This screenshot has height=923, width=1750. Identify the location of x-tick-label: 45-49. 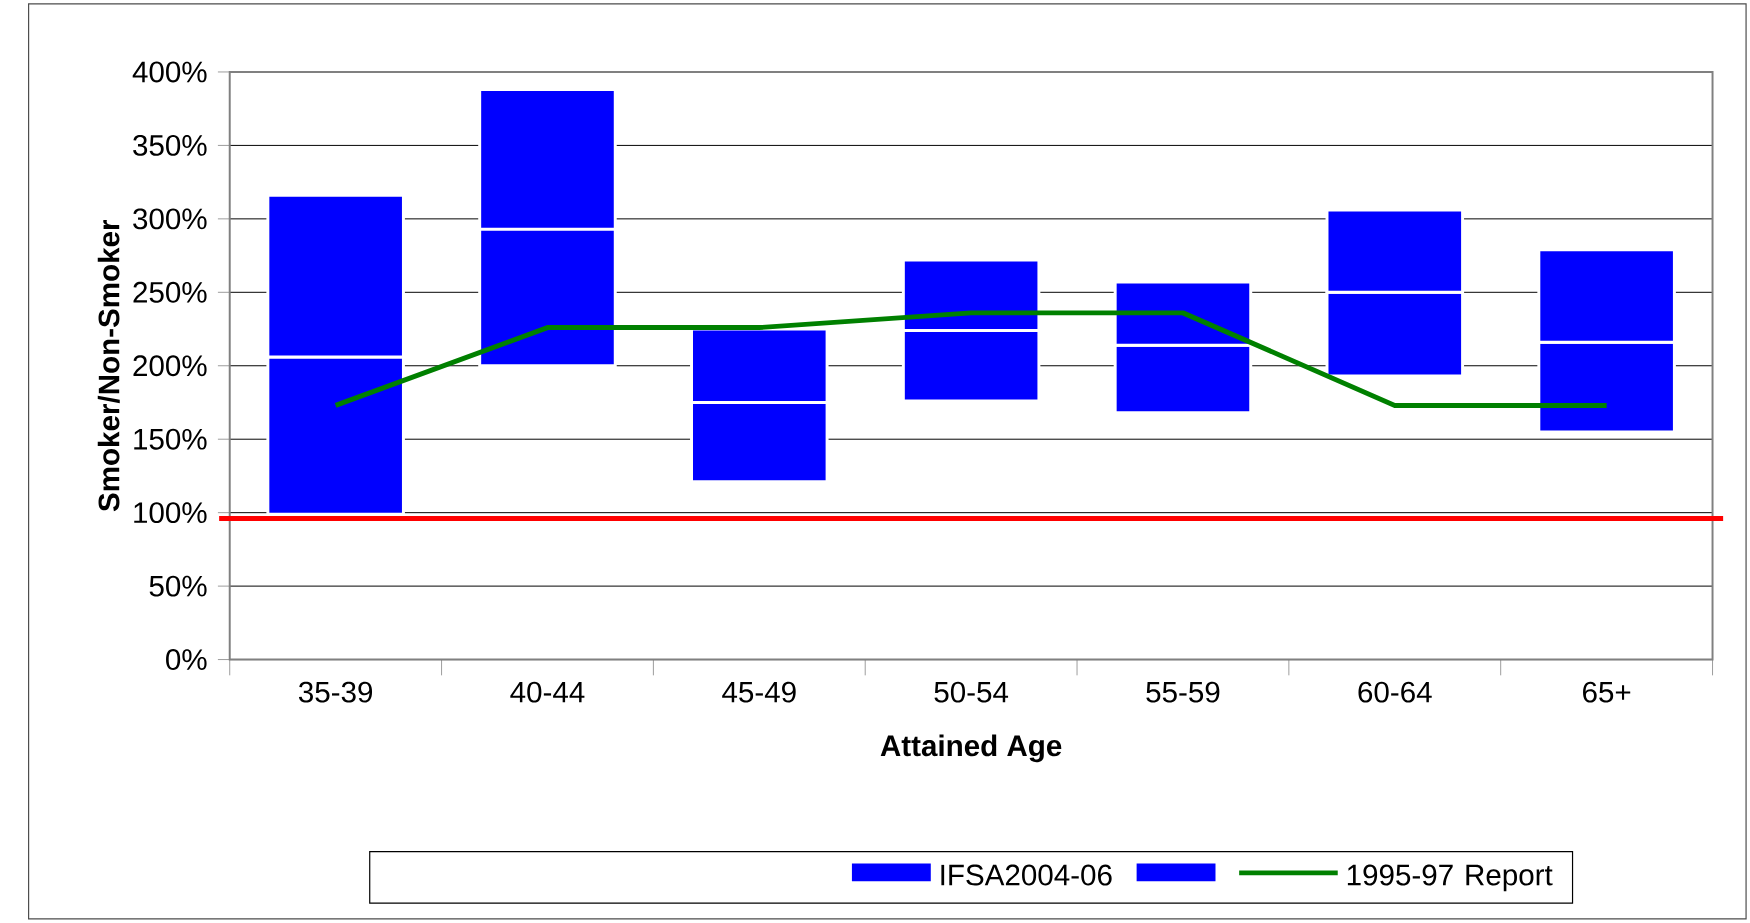
(759, 692).